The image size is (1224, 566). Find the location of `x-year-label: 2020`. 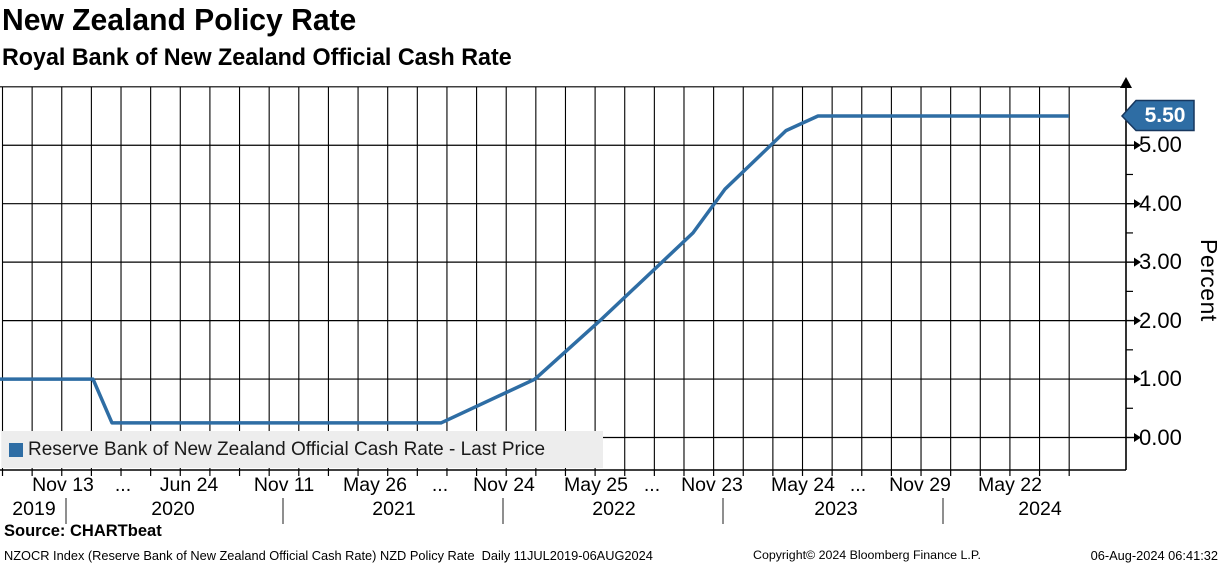

x-year-label: 2020 is located at coordinates (173, 509).